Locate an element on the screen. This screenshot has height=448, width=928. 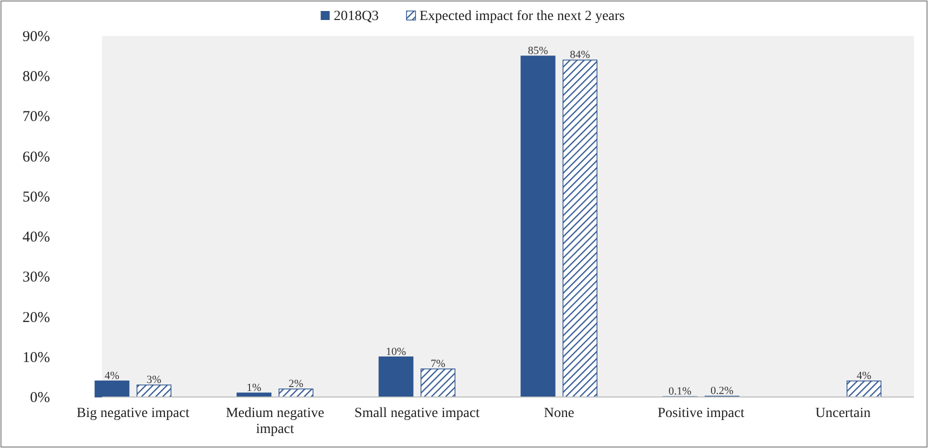
data-label: 1% is located at coordinates (254, 388).